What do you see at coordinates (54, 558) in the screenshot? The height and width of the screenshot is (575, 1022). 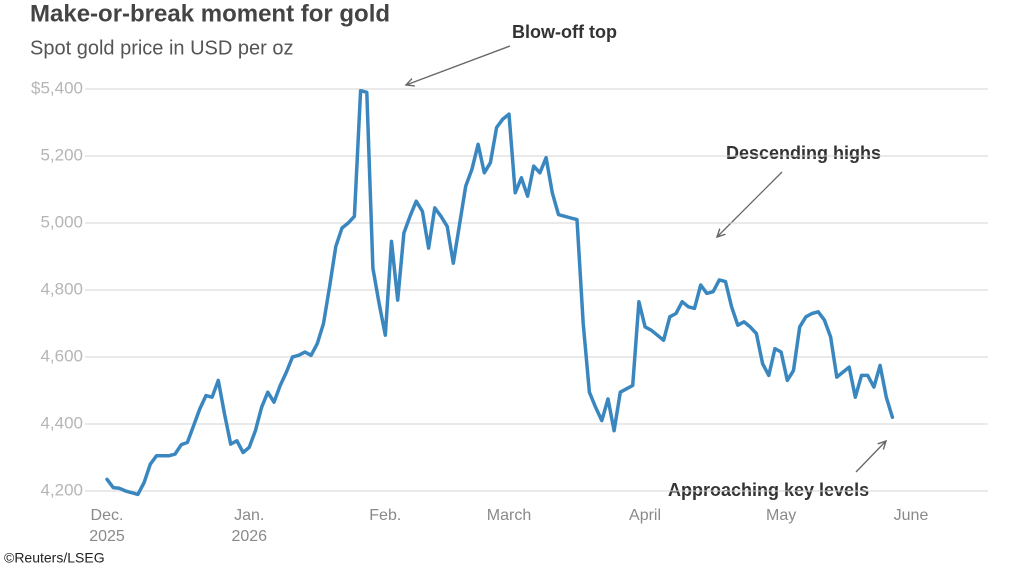 I see `source: ©Reuters/LSEG` at bounding box center [54, 558].